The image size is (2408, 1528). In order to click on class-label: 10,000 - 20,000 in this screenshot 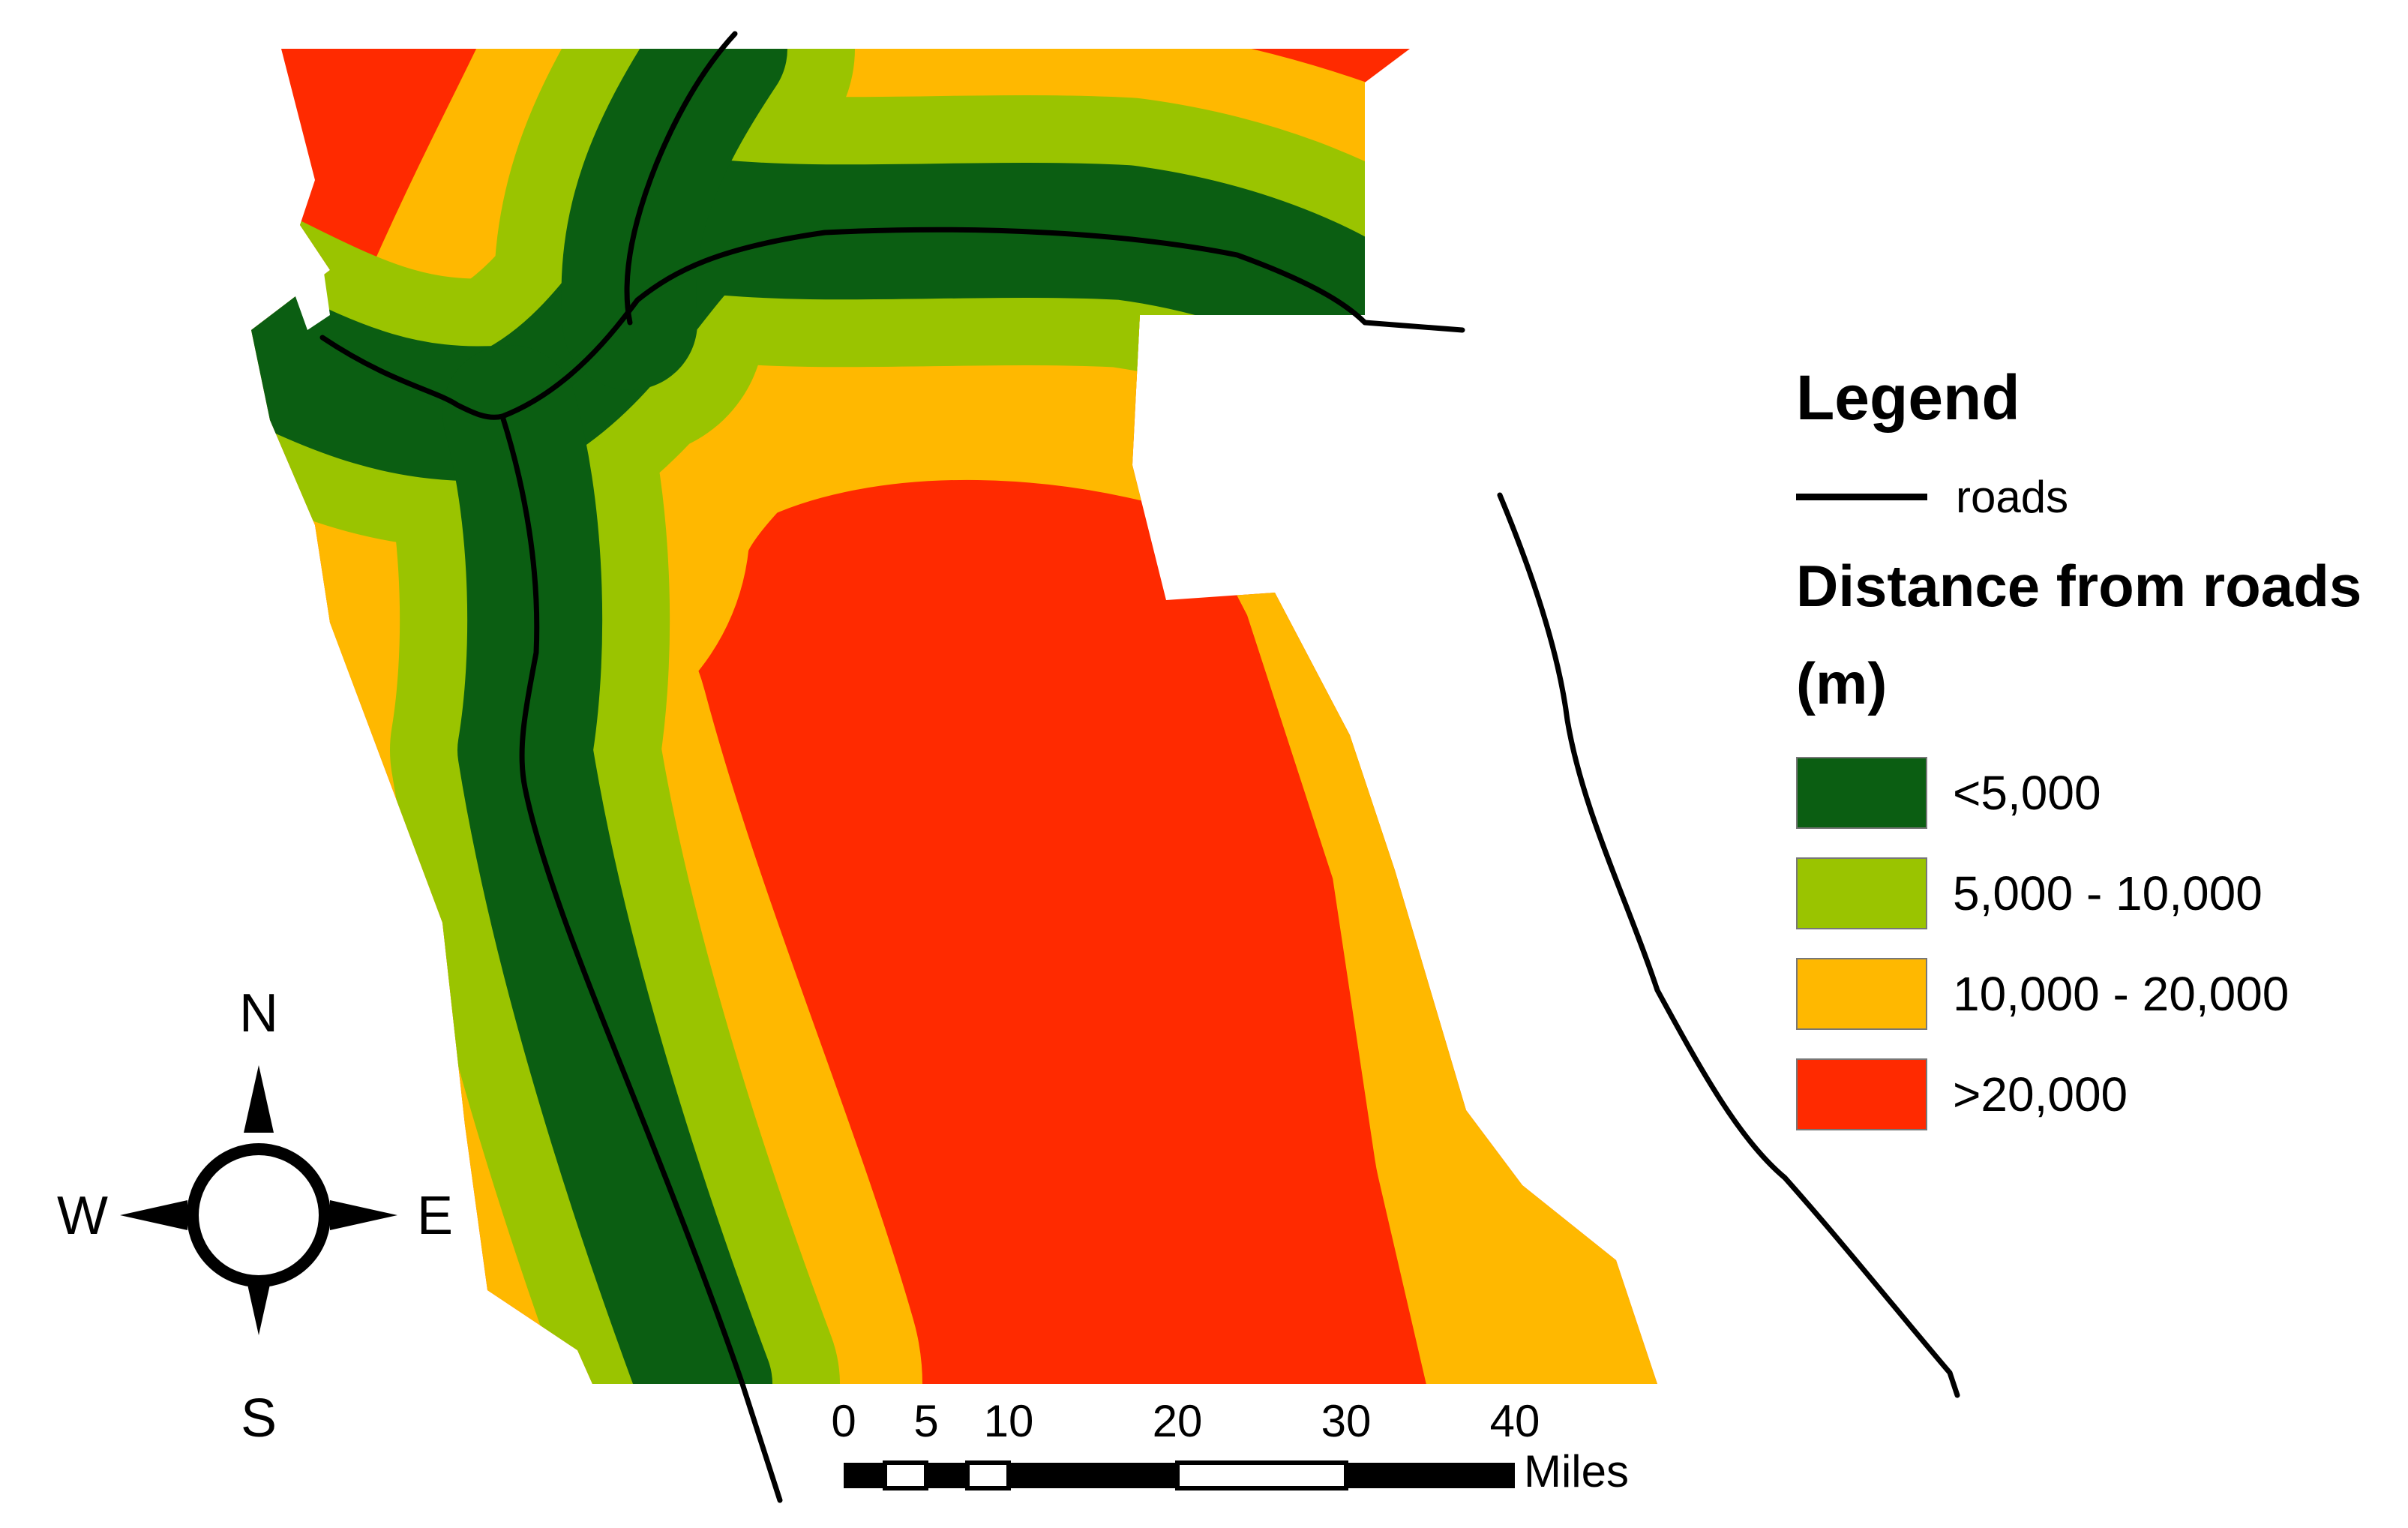, I will do `click(2121, 994)`.